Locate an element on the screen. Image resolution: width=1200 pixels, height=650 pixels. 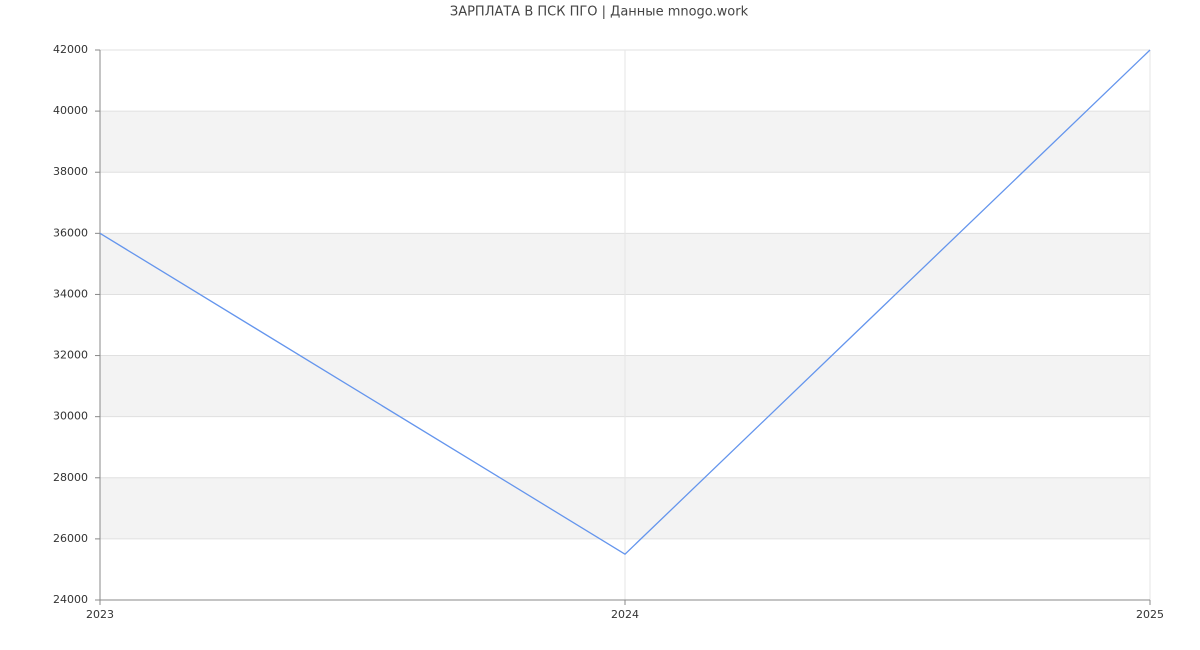
y-tick-label: 36000 is located at coordinates (70, 232).